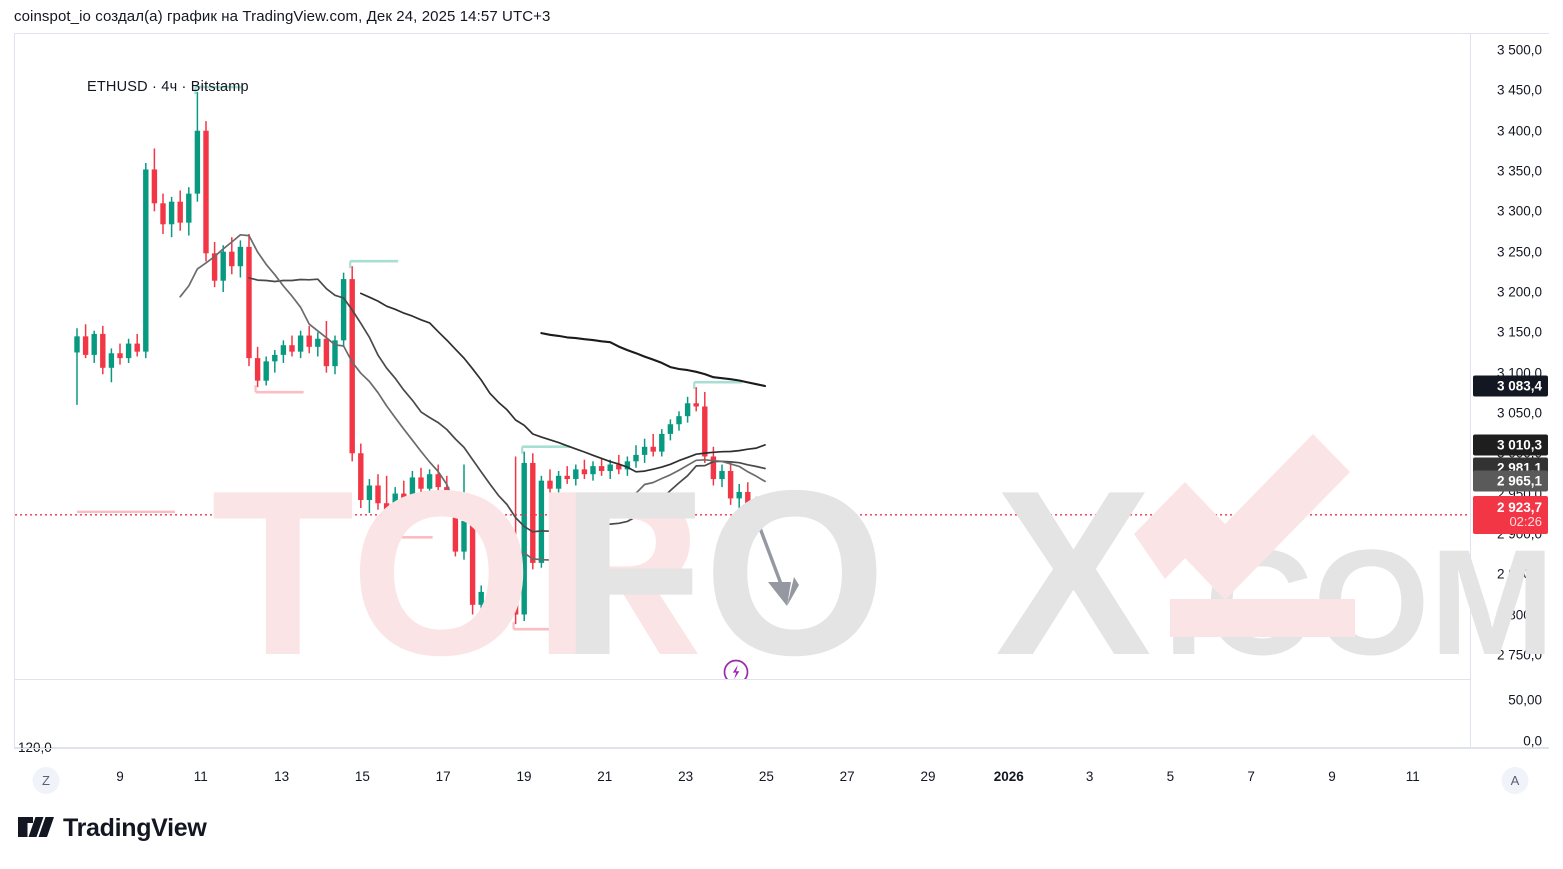 Image resolution: width=1563 pixels, height=869 pixels. What do you see at coordinates (1519, 574) in the screenshot?
I see `price-tick: 2 850,0` at bounding box center [1519, 574].